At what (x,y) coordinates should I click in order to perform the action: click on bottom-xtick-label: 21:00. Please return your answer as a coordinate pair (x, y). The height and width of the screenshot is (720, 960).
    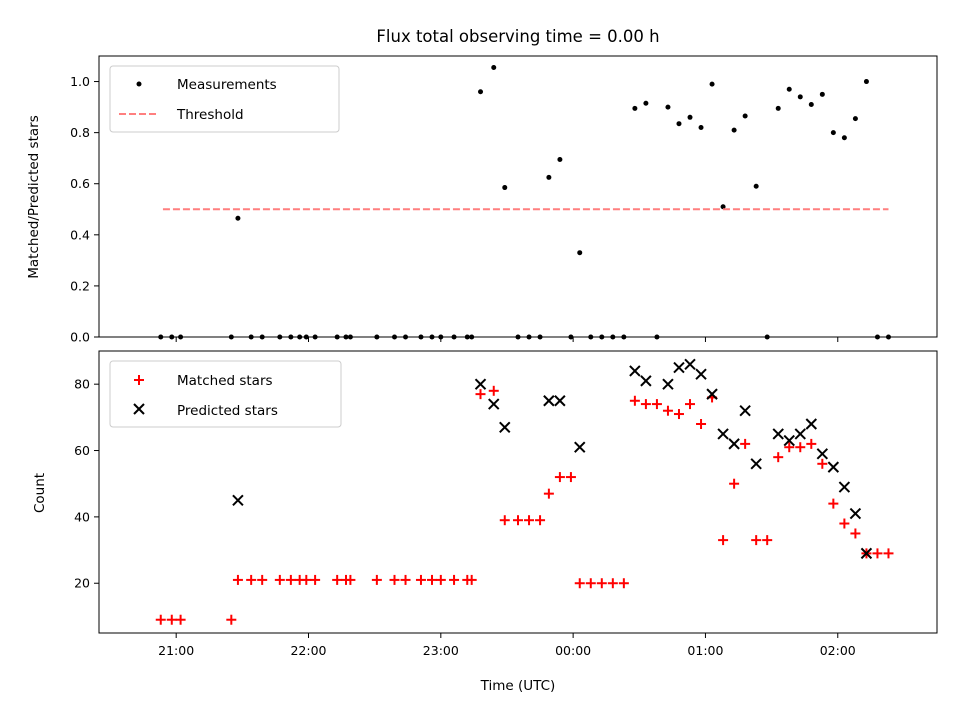
    Looking at the image, I should click on (176, 650).